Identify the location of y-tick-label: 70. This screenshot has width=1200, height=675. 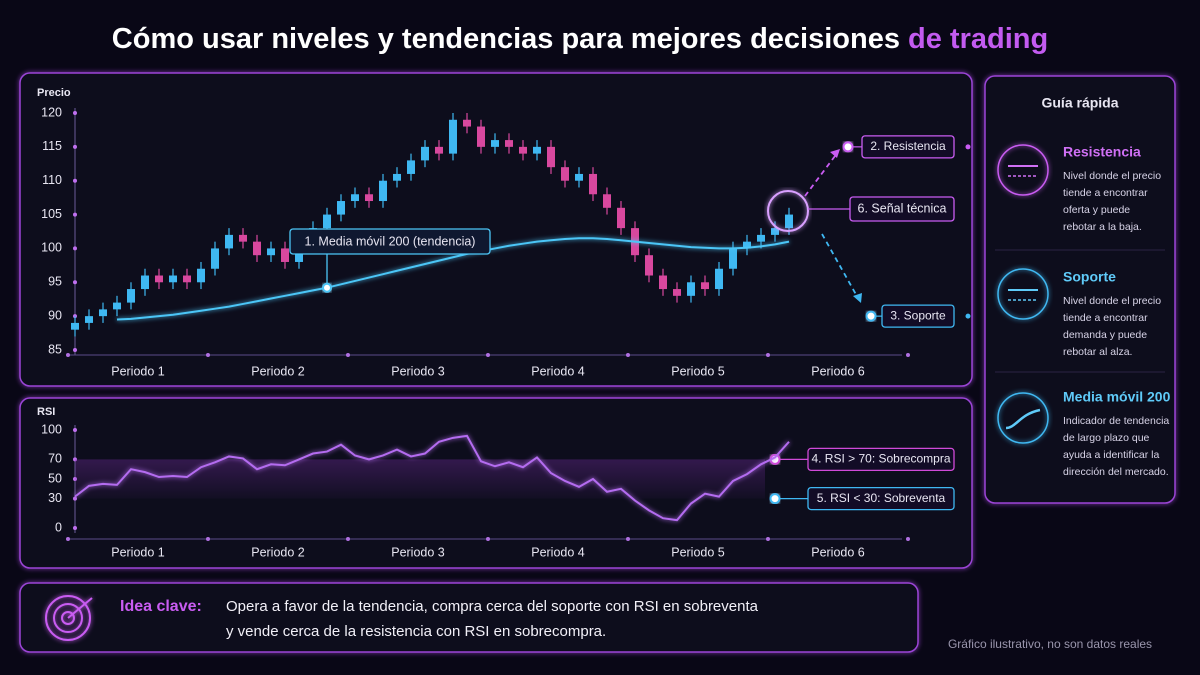
(55, 459).